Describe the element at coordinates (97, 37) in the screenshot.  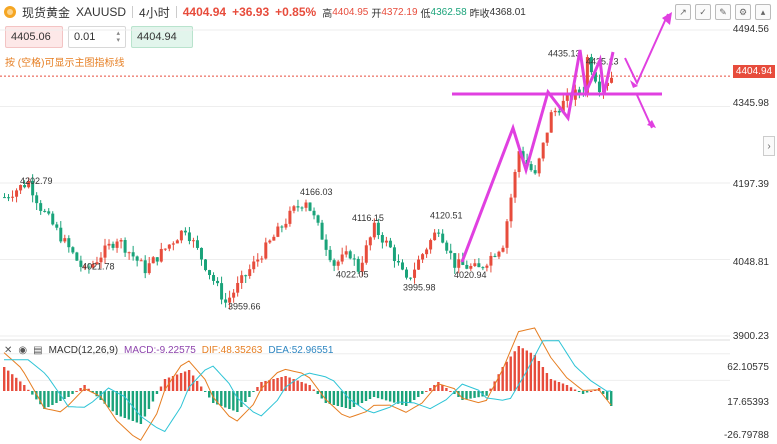
I see `quantity-stepper: 0.01 ▴ ▾` at that location.